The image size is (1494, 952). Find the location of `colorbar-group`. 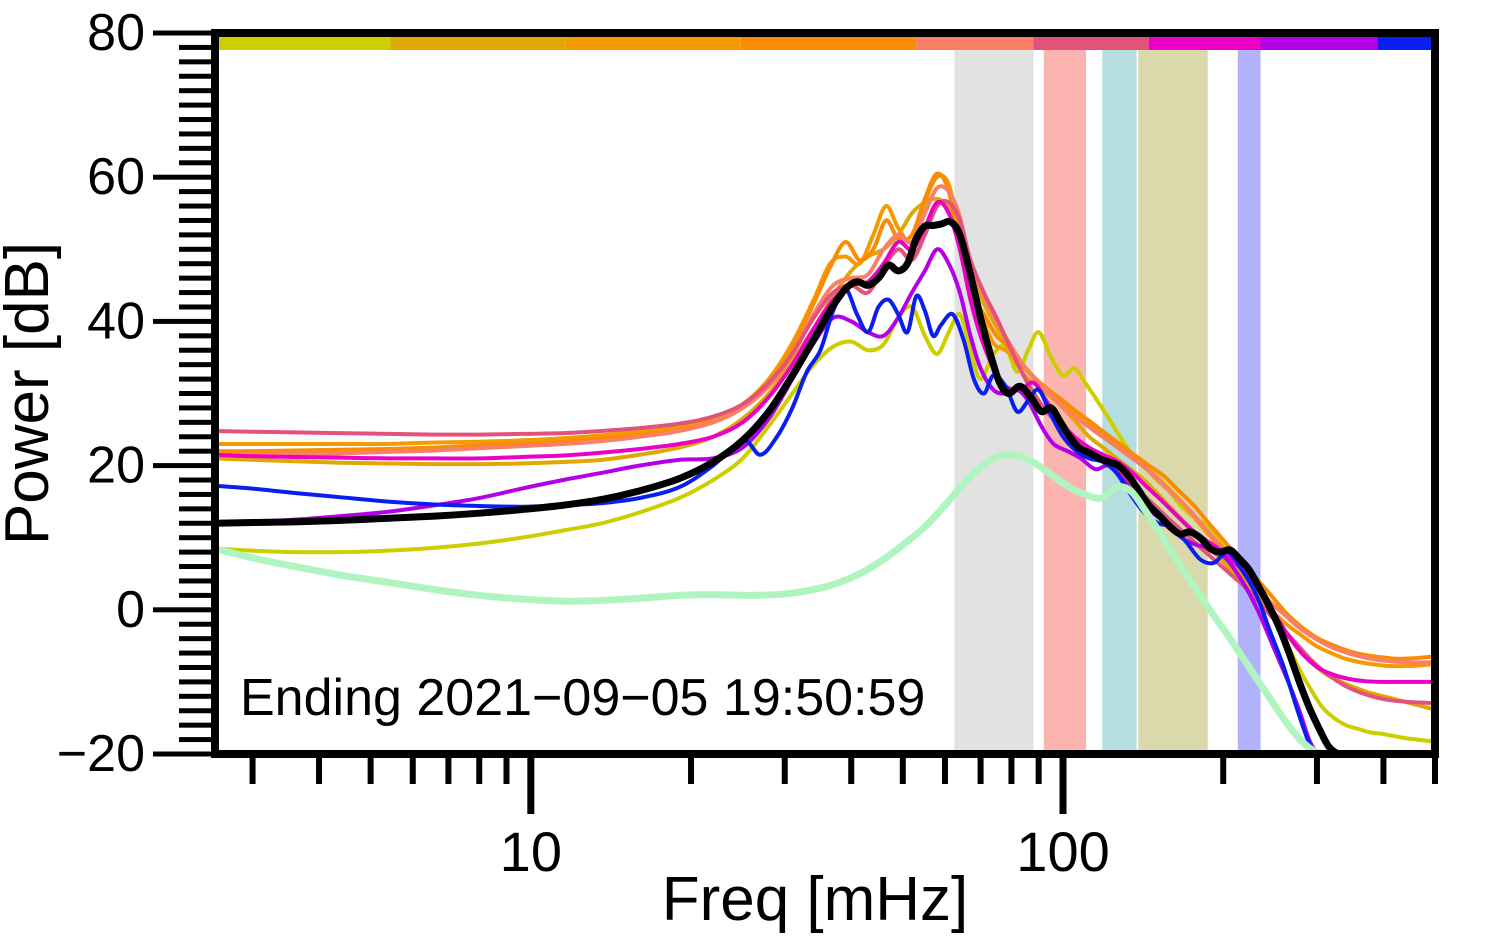

colorbar-group is located at coordinates (825, 43).